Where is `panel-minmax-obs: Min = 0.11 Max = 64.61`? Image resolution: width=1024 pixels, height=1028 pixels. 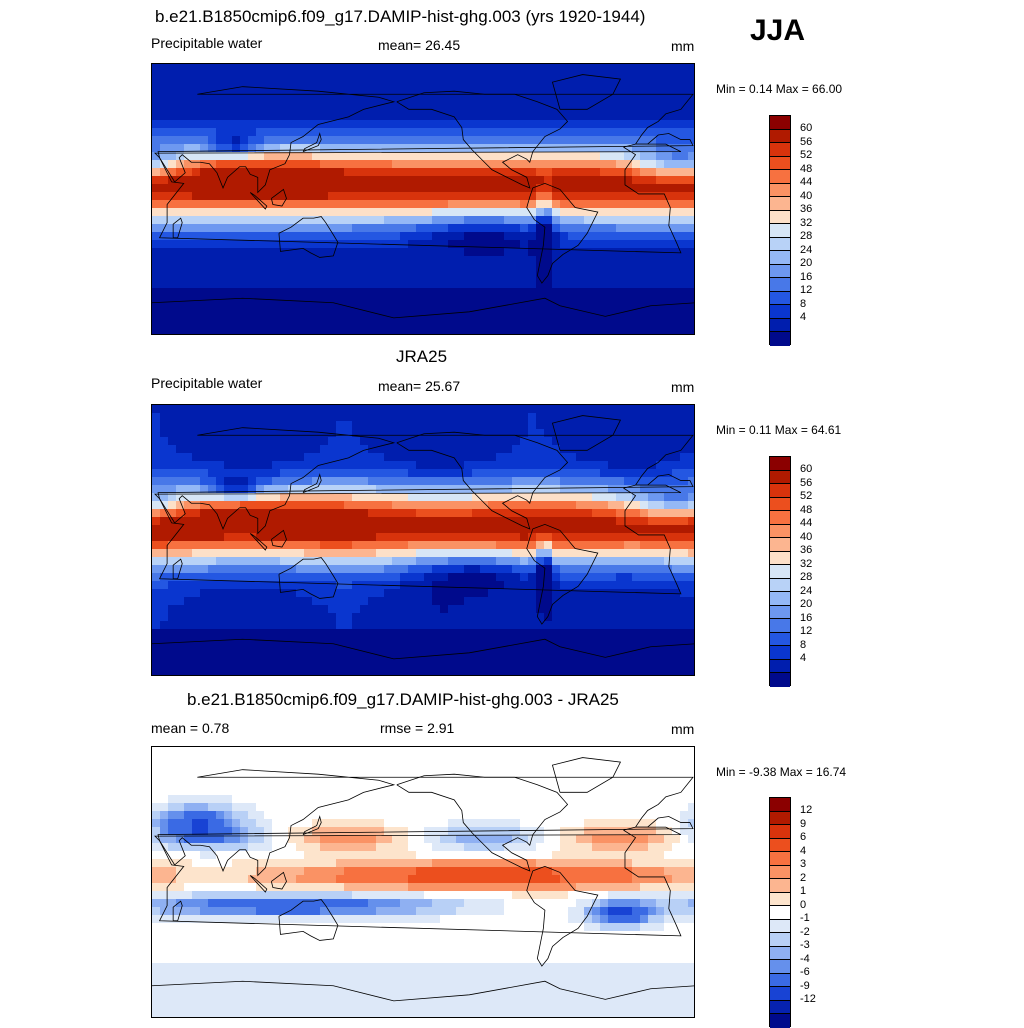 panel-minmax-obs: Min = 0.11 Max = 64.61 is located at coordinates (779, 430).